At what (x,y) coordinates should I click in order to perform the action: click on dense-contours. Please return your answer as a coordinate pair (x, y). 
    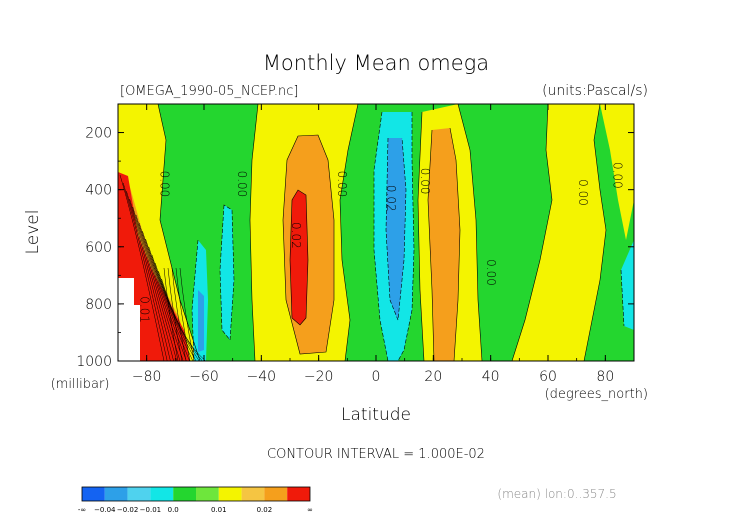
    Looking at the image, I should click on (162, 267).